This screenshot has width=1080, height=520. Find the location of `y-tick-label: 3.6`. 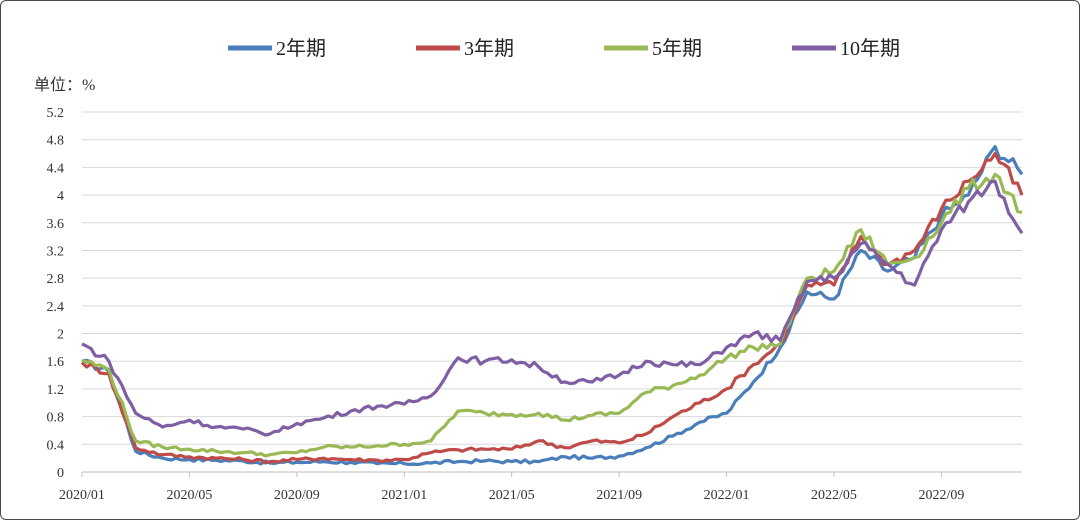

y-tick-label: 3.6 is located at coordinates (56, 224).